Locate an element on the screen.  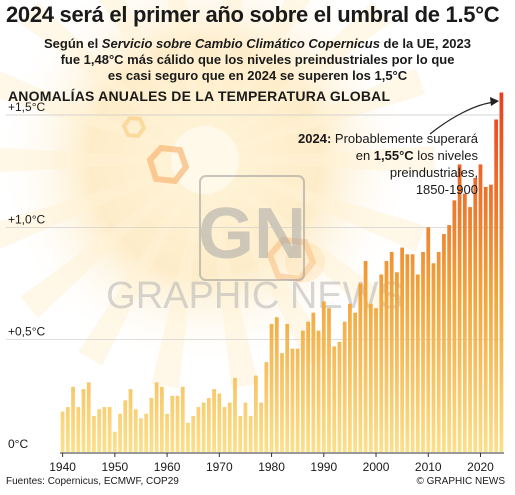
bar-2000 is located at coordinates (376, 380).